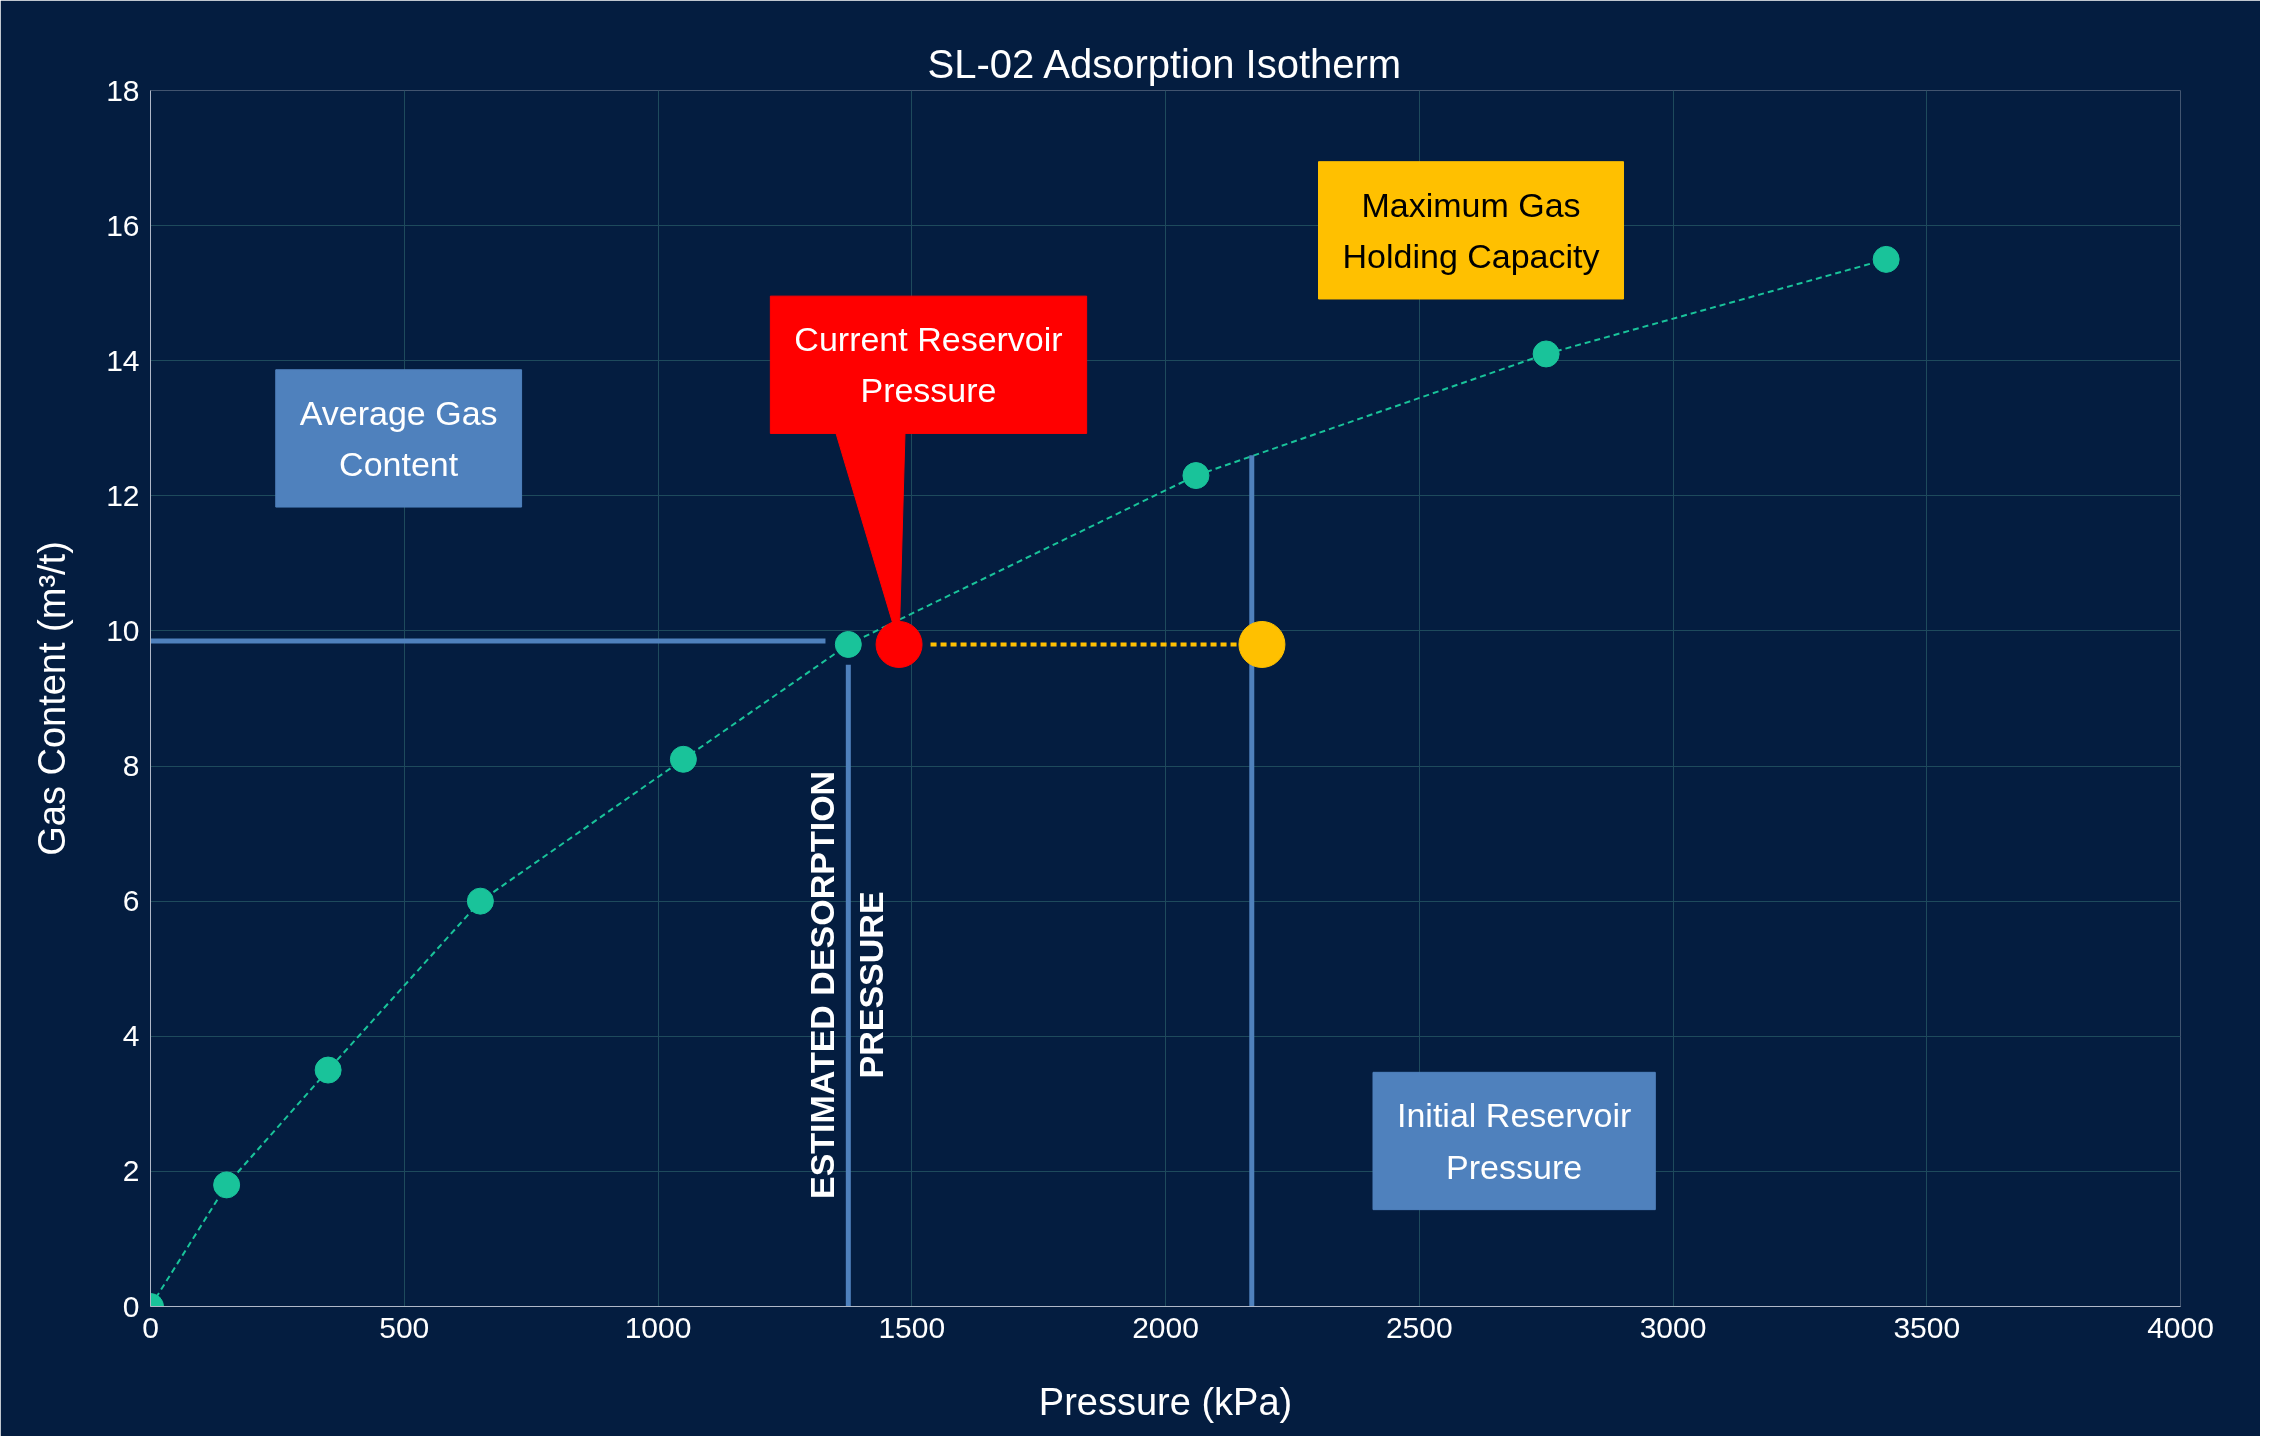 This screenshot has width=2274, height=1446. Describe the element at coordinates (1514, 1141) in the screenshot. I see `annotation: Initial Reservoir Pressure` at that location.